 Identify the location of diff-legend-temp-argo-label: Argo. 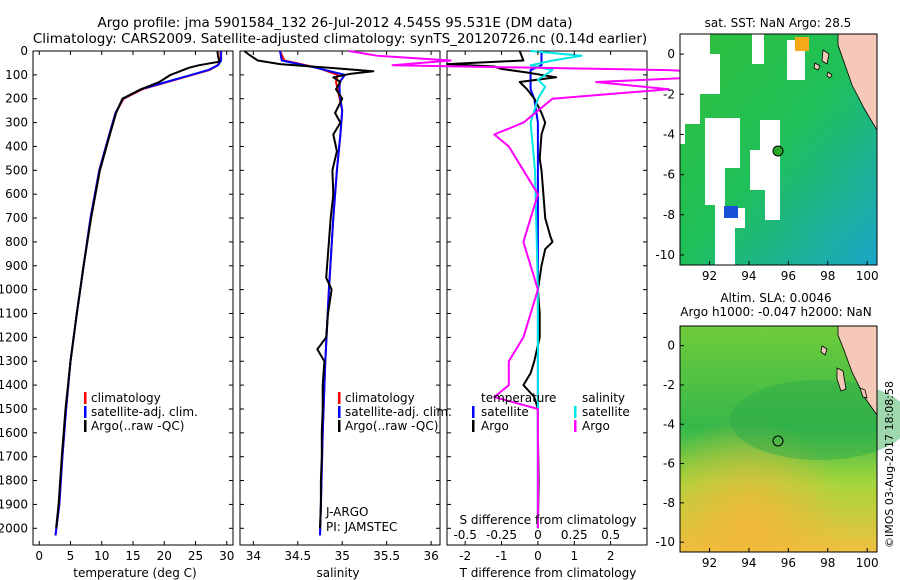
(495, 426).